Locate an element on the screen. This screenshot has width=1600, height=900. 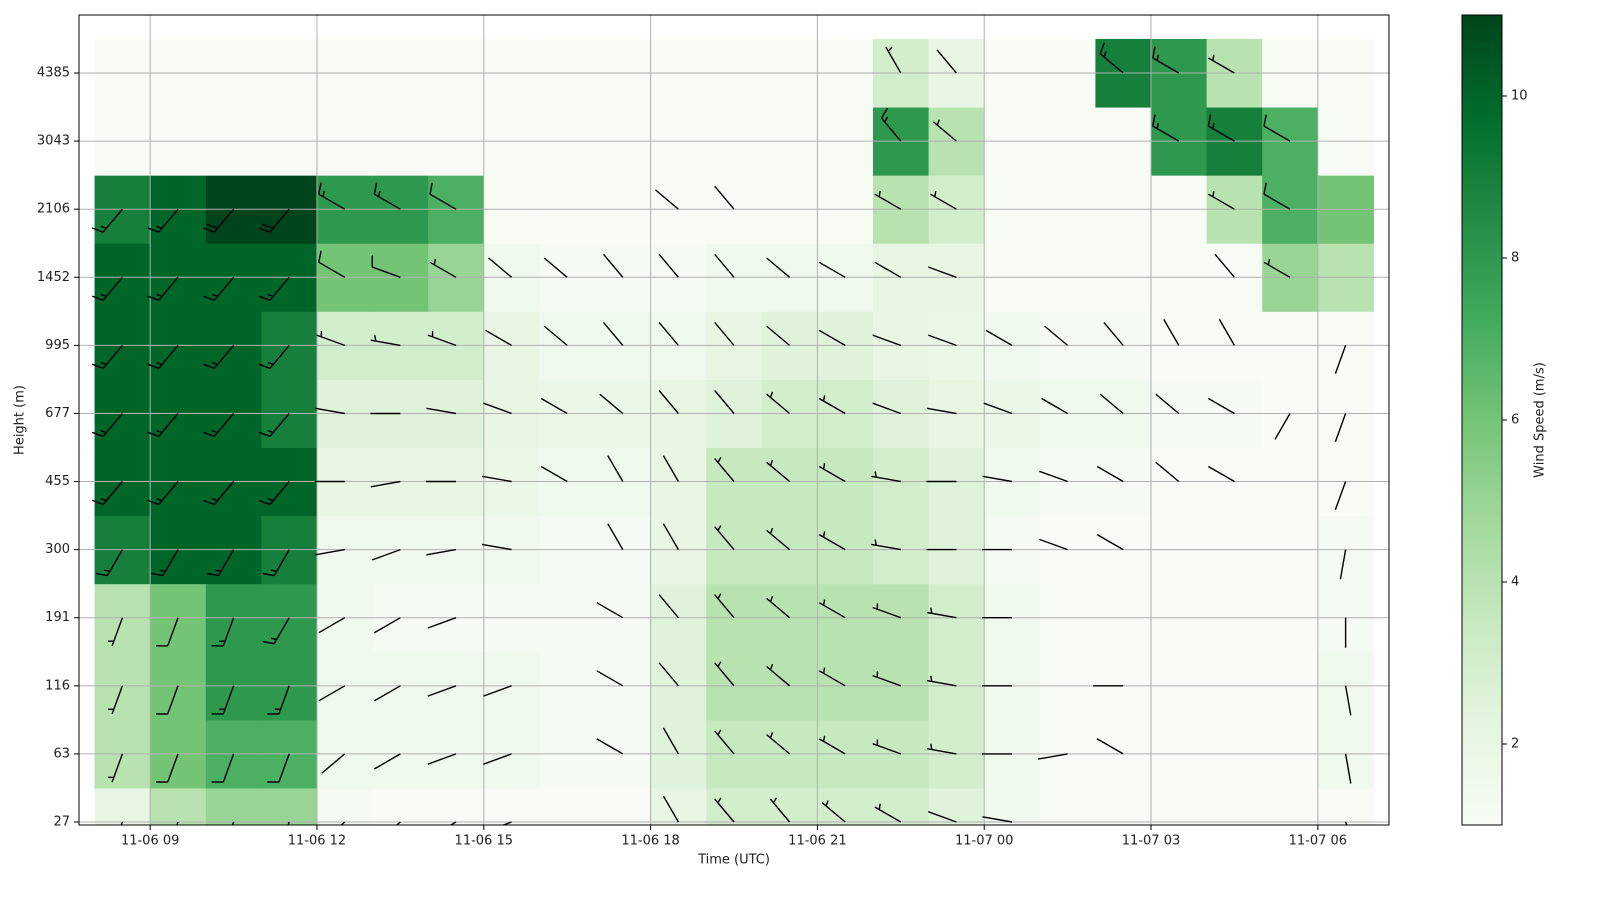
colorbar-tick-label: 6 is located at coordinates (1515, 420).